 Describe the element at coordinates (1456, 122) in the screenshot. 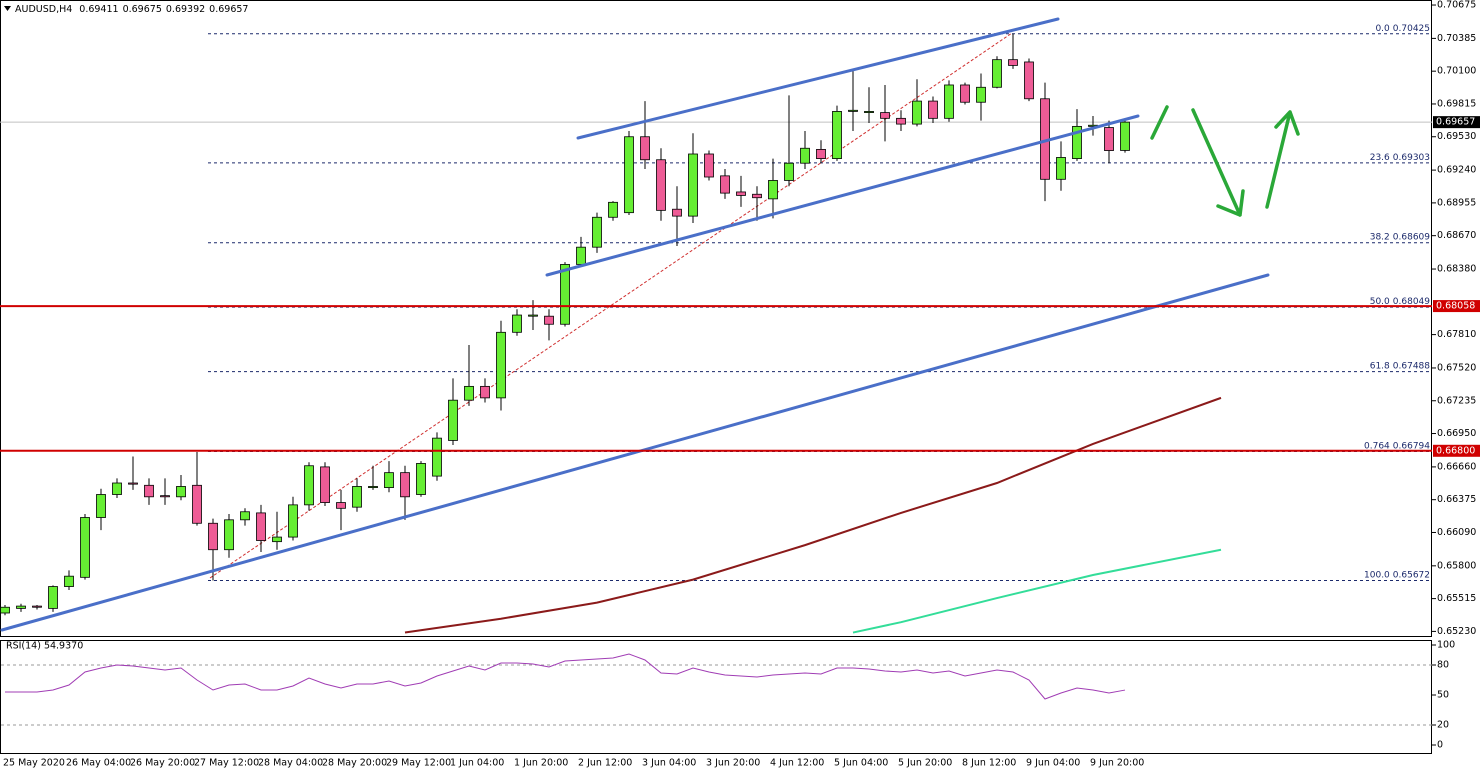

I see `current-price-tag` at that location.